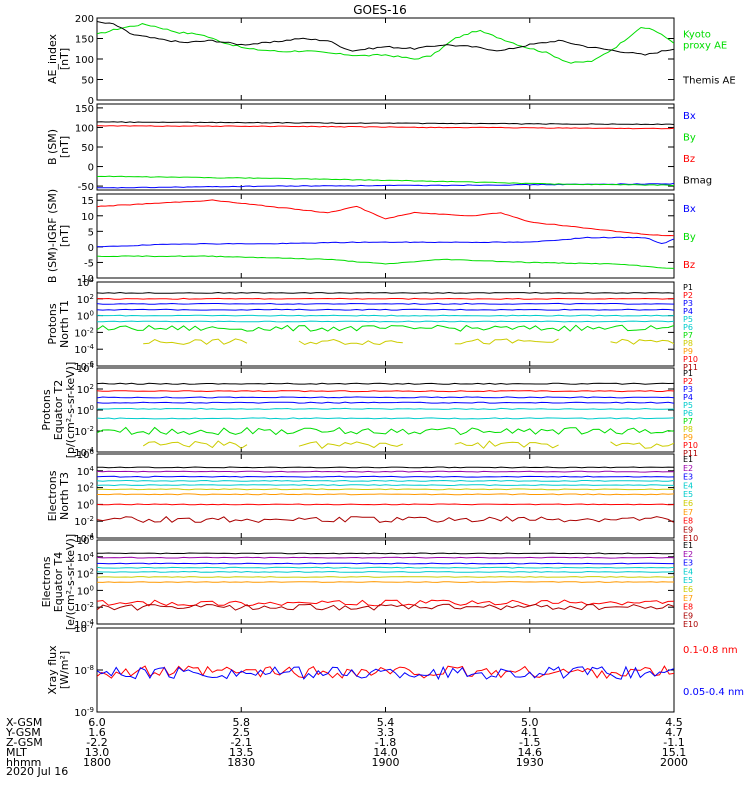 This screenshot has width=750, height=800. I want to click on y-tick-label: 10, so click(87, 217).